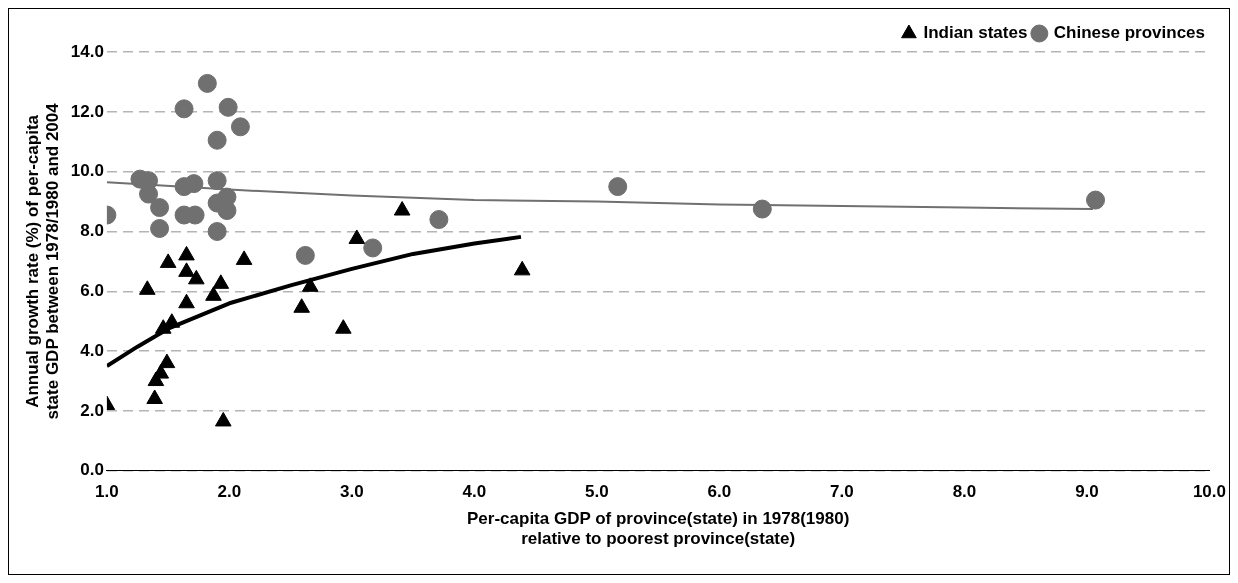 This screenshot has width=1238, height=583. I want to click on x-tick-label: 4.0, so click(474, 491).